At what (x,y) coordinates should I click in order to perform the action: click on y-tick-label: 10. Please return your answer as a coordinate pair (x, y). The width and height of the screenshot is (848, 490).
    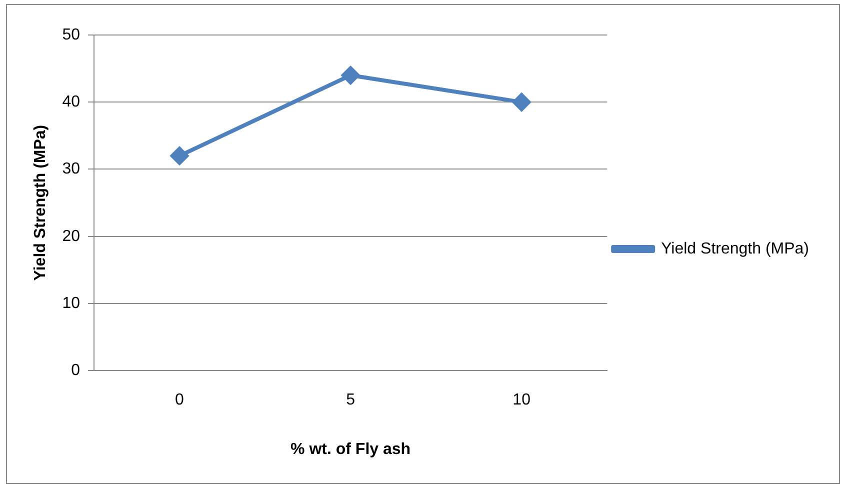
    Looking at the image, I should click on (71, 303).